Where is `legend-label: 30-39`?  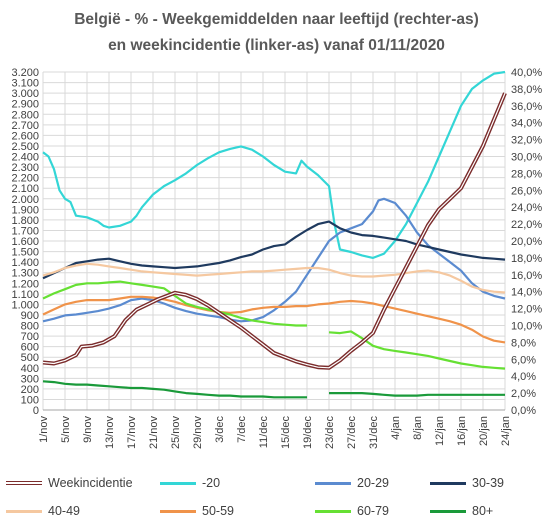
legend-label: 30-39 is located at coordinates (488, 483).